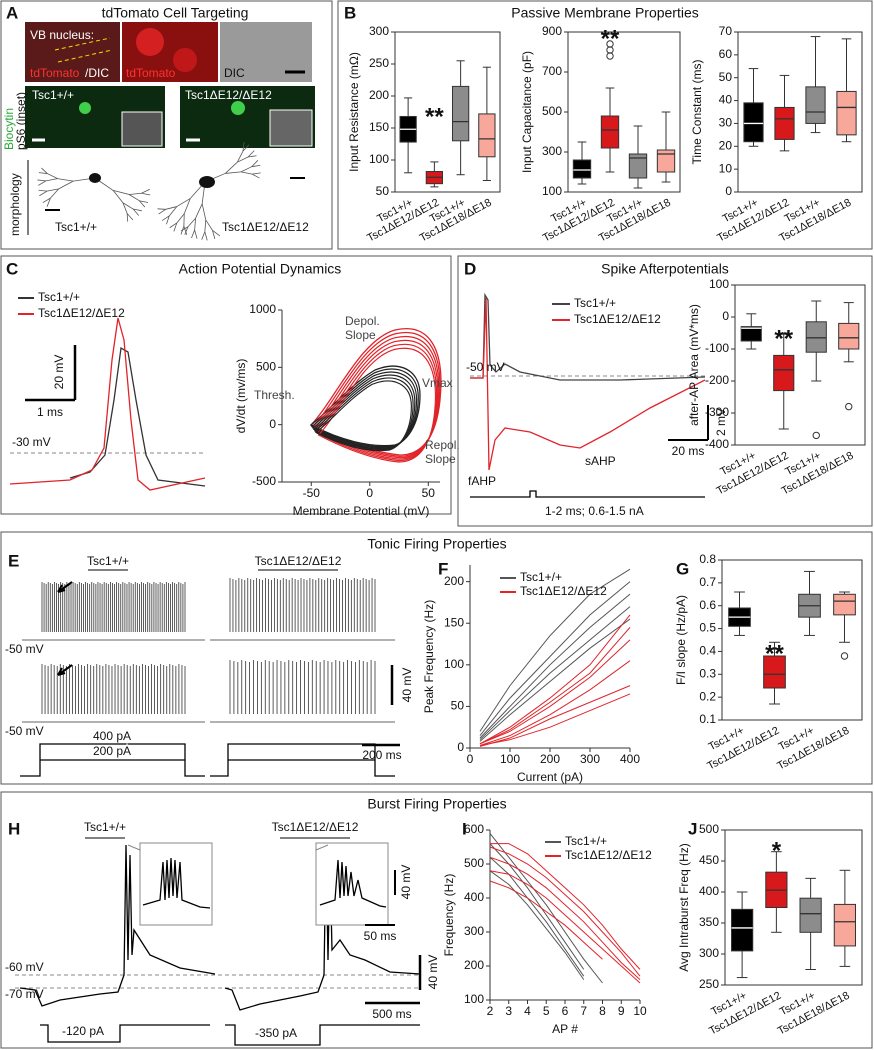 This screenshot has height=1050, width=874. Describe the element at coordinates (208, 650) in the screenshot. I see `tonic-traces` at that location.